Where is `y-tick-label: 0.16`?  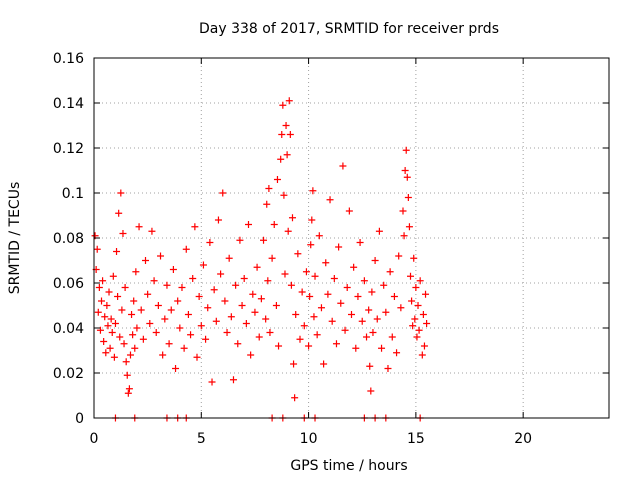 y-tick-label: 0.16 is located at coordinates (68, 59).